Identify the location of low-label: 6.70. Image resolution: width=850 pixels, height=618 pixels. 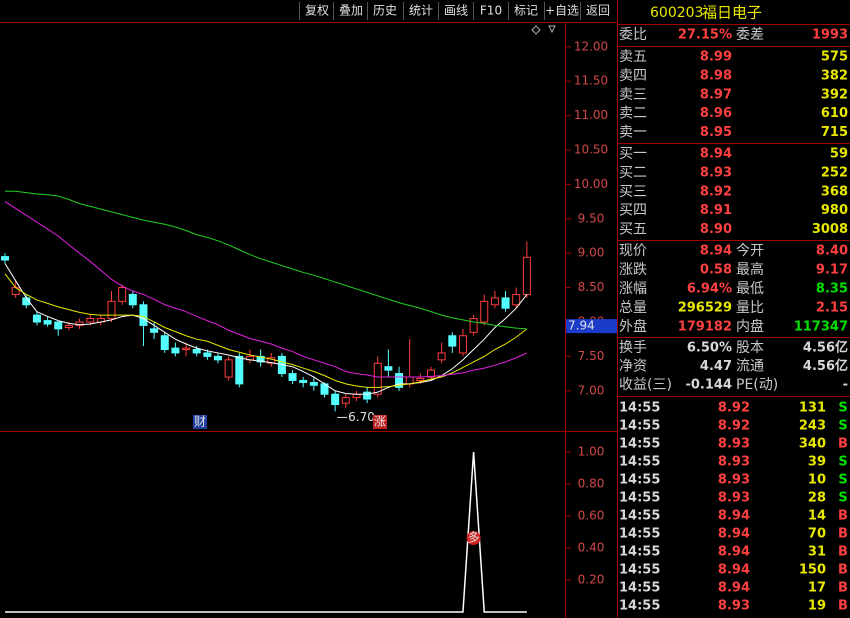
(361, 417).